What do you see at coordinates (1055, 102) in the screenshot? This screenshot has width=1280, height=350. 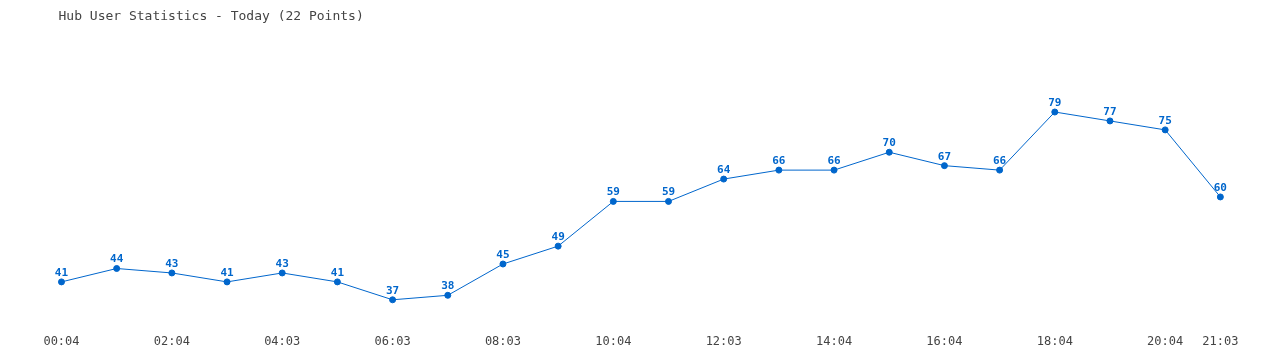 I see `data-label: 79` at bounding box center [1055, 102].